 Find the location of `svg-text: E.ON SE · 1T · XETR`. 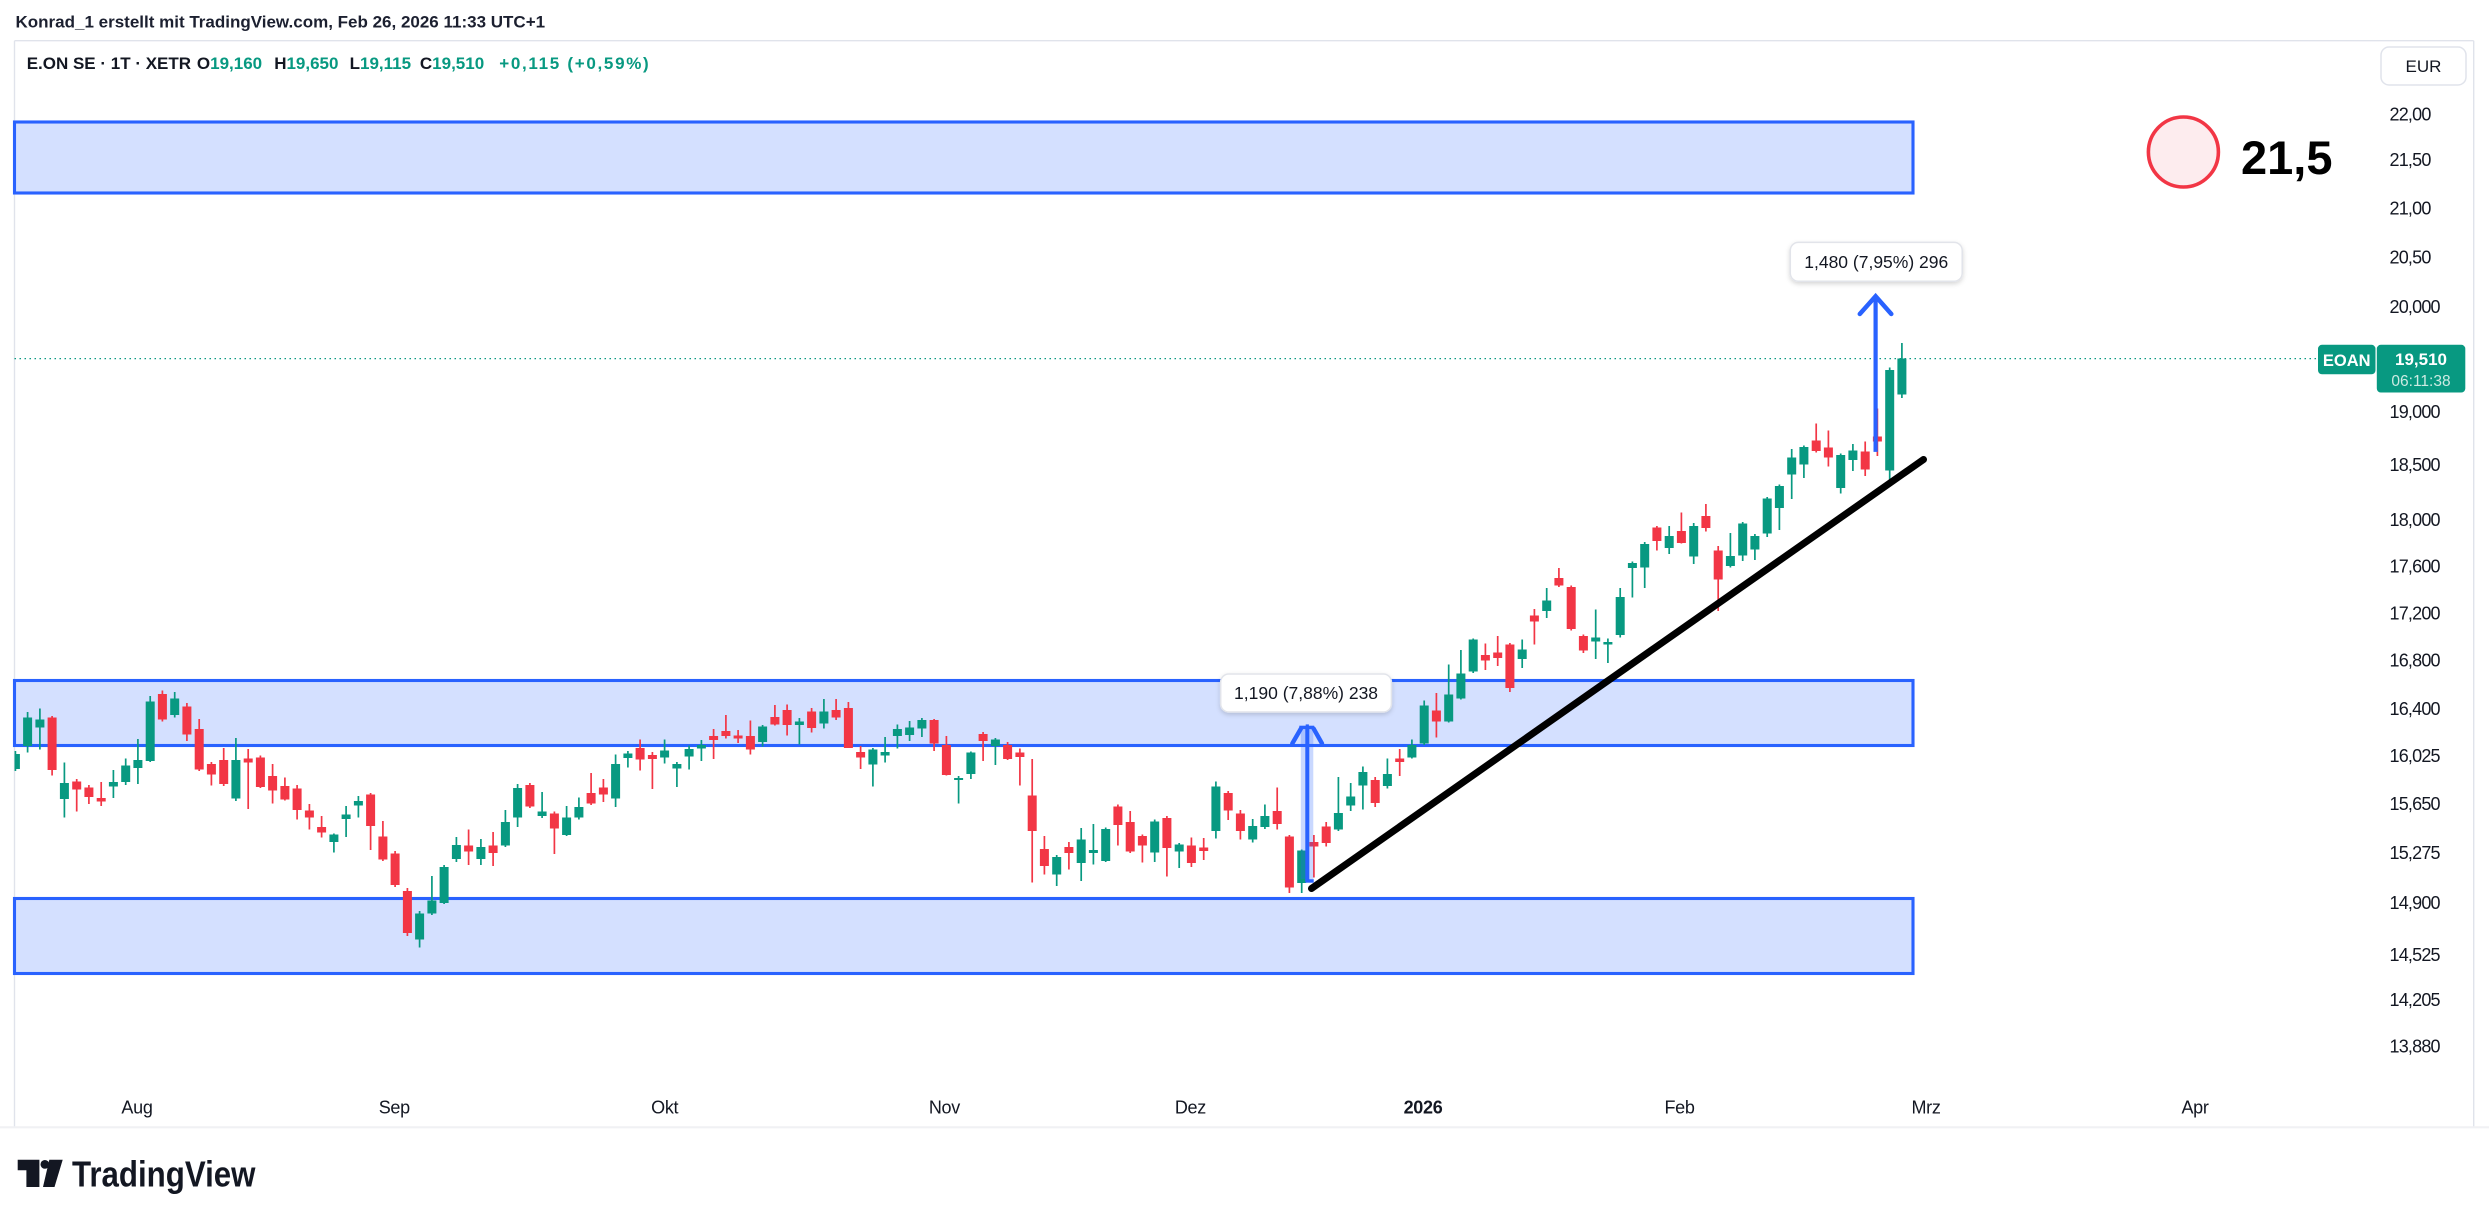

svg-text: E.ON SE · 1T · XETR is located at coordinates (109, 63).